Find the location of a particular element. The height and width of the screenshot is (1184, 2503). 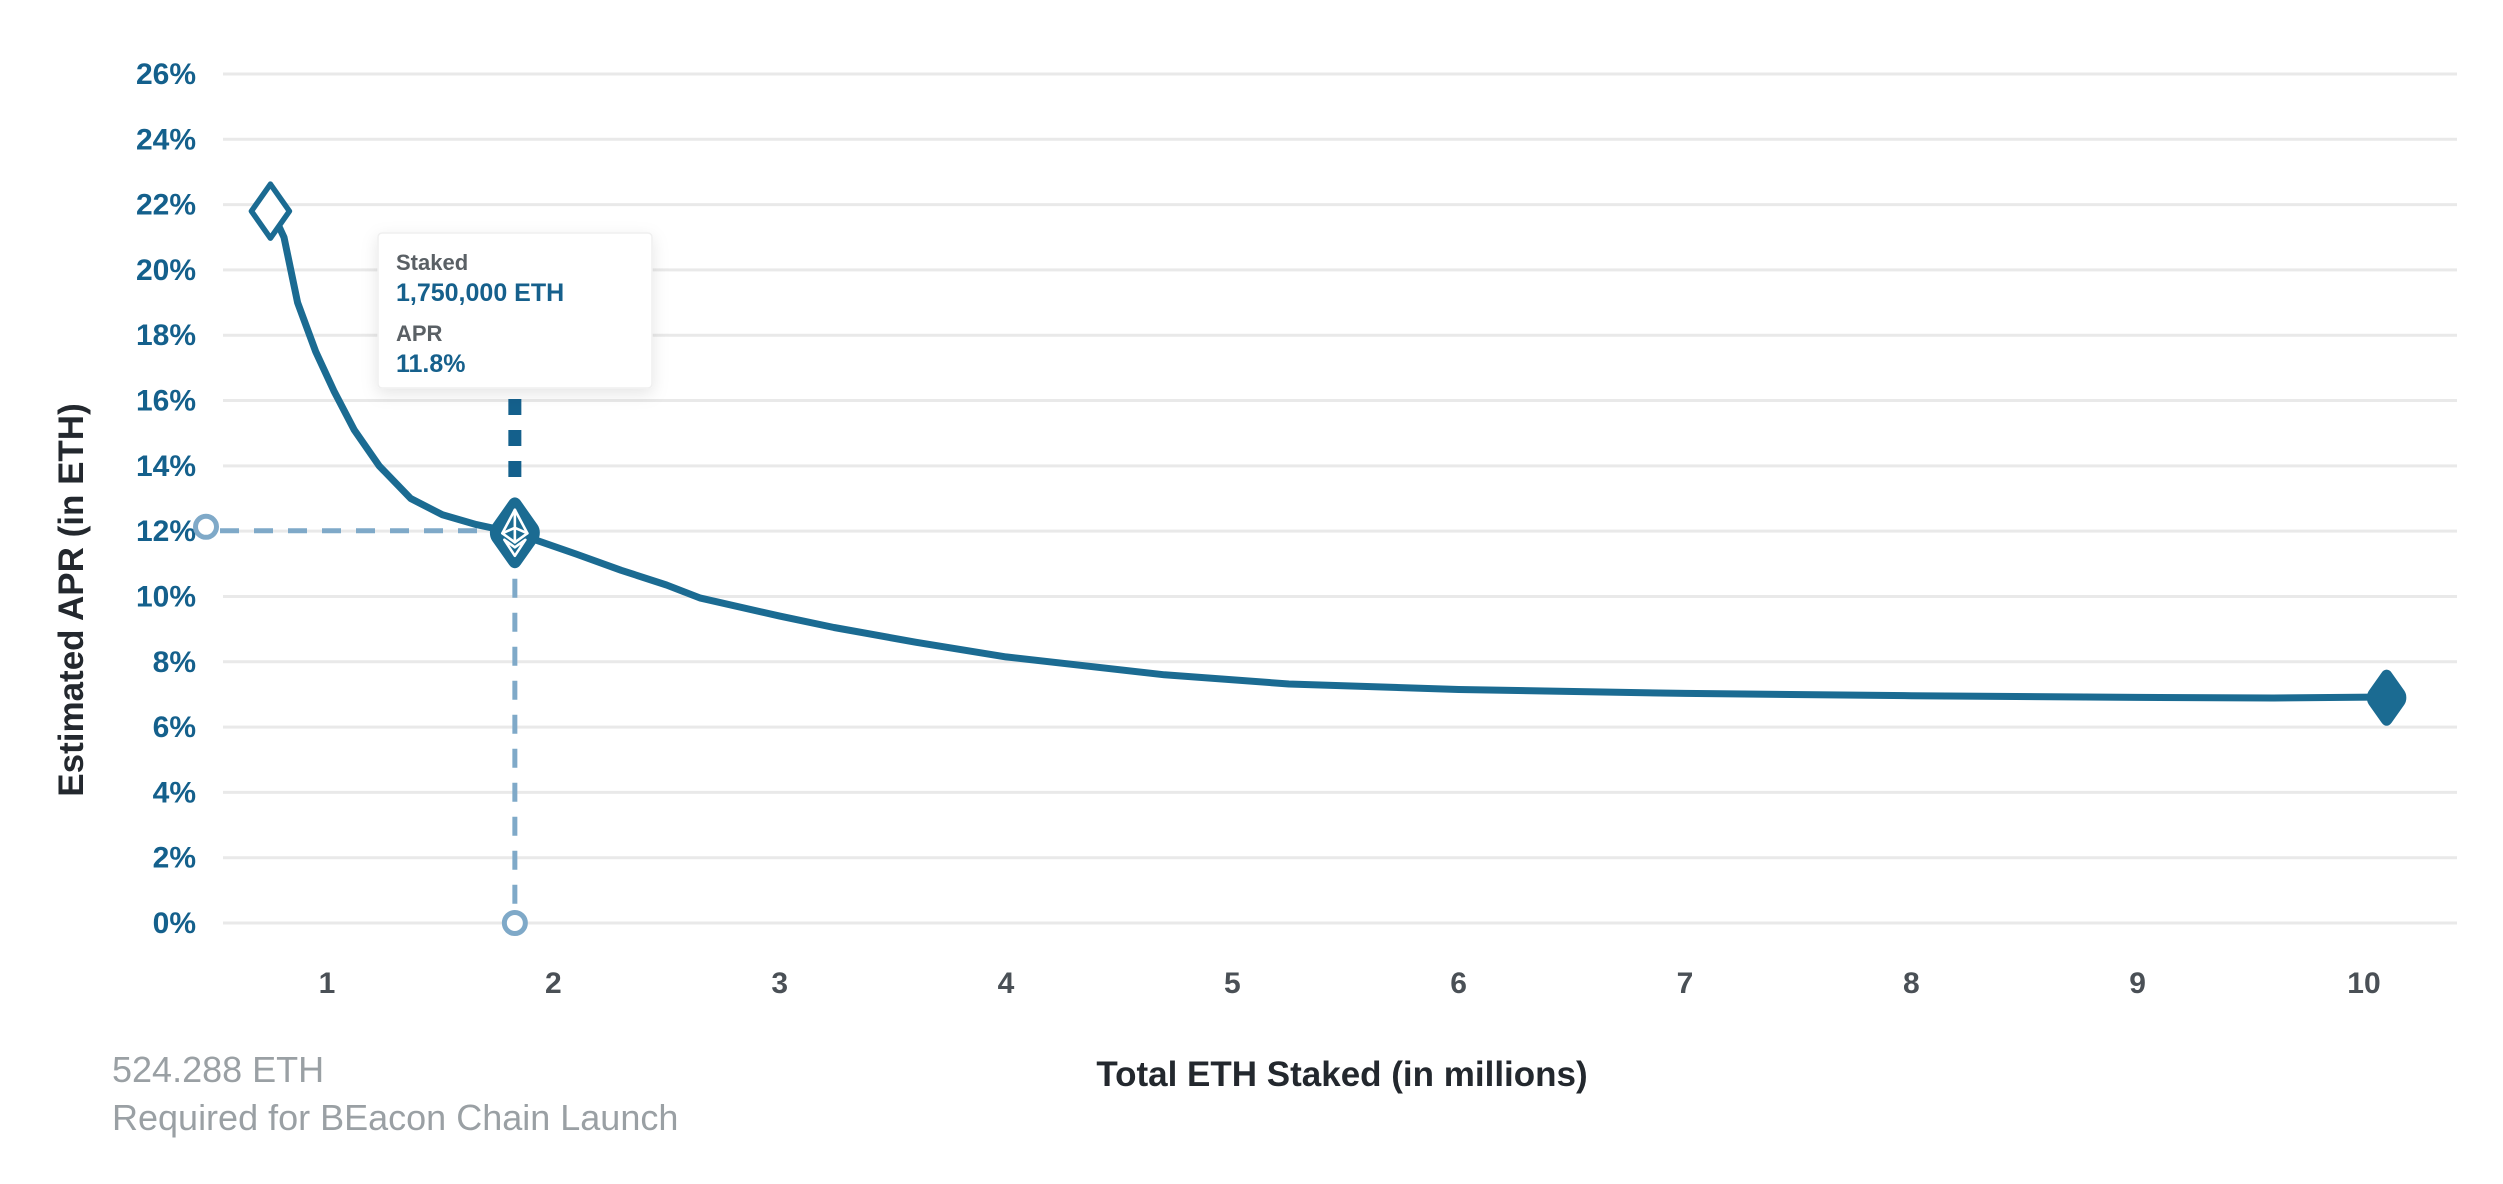

y-tick-label: 26% is located at coordinates (166, 74).